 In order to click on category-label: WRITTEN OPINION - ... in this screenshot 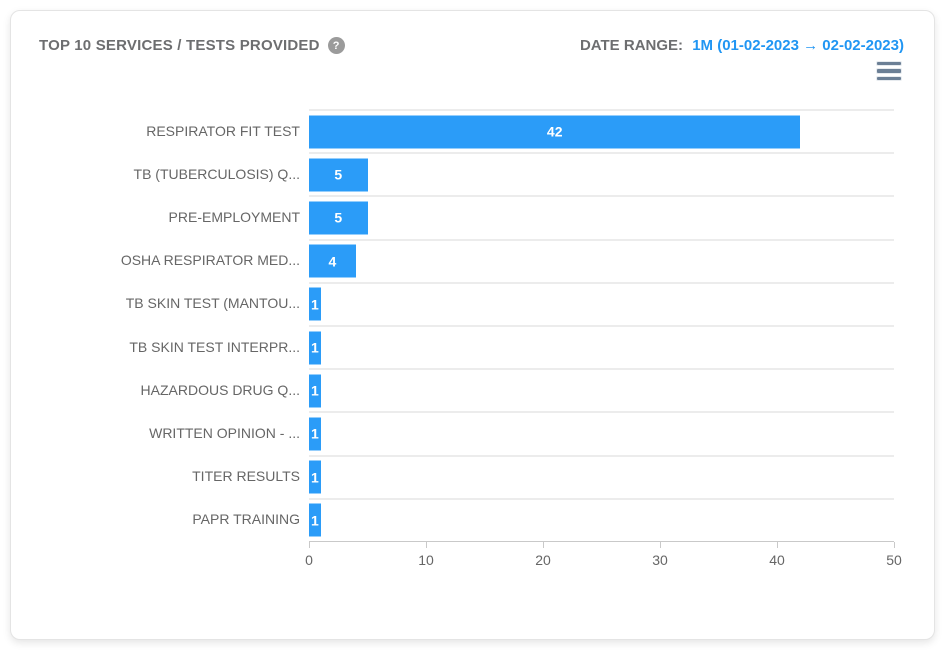, I will do `click(224, 432)`.